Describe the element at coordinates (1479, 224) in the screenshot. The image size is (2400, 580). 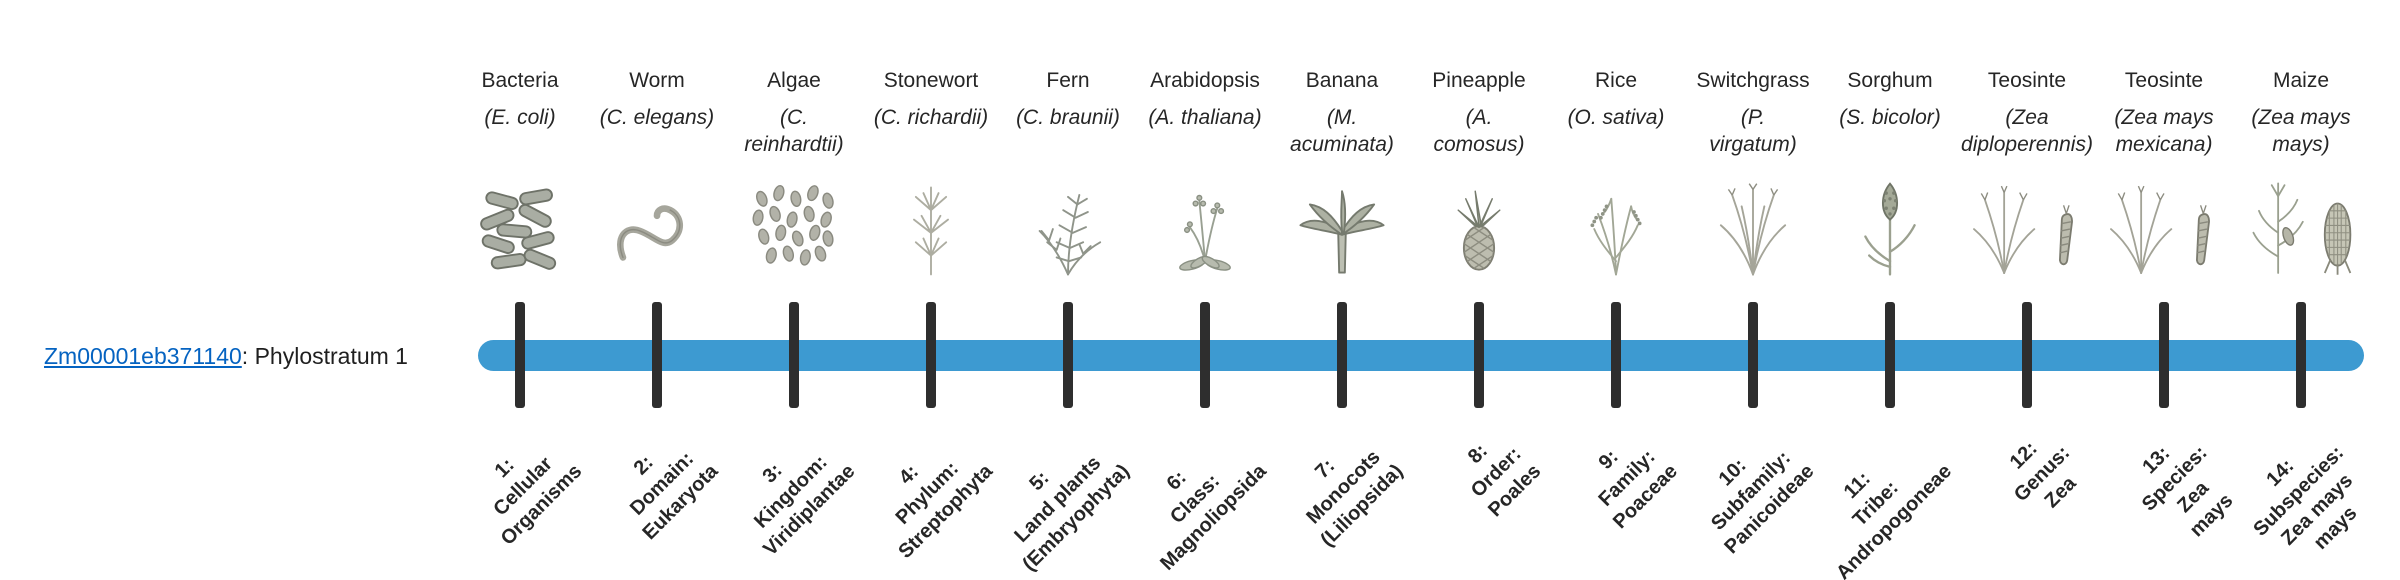
I see `pineapple-icon` at that location.